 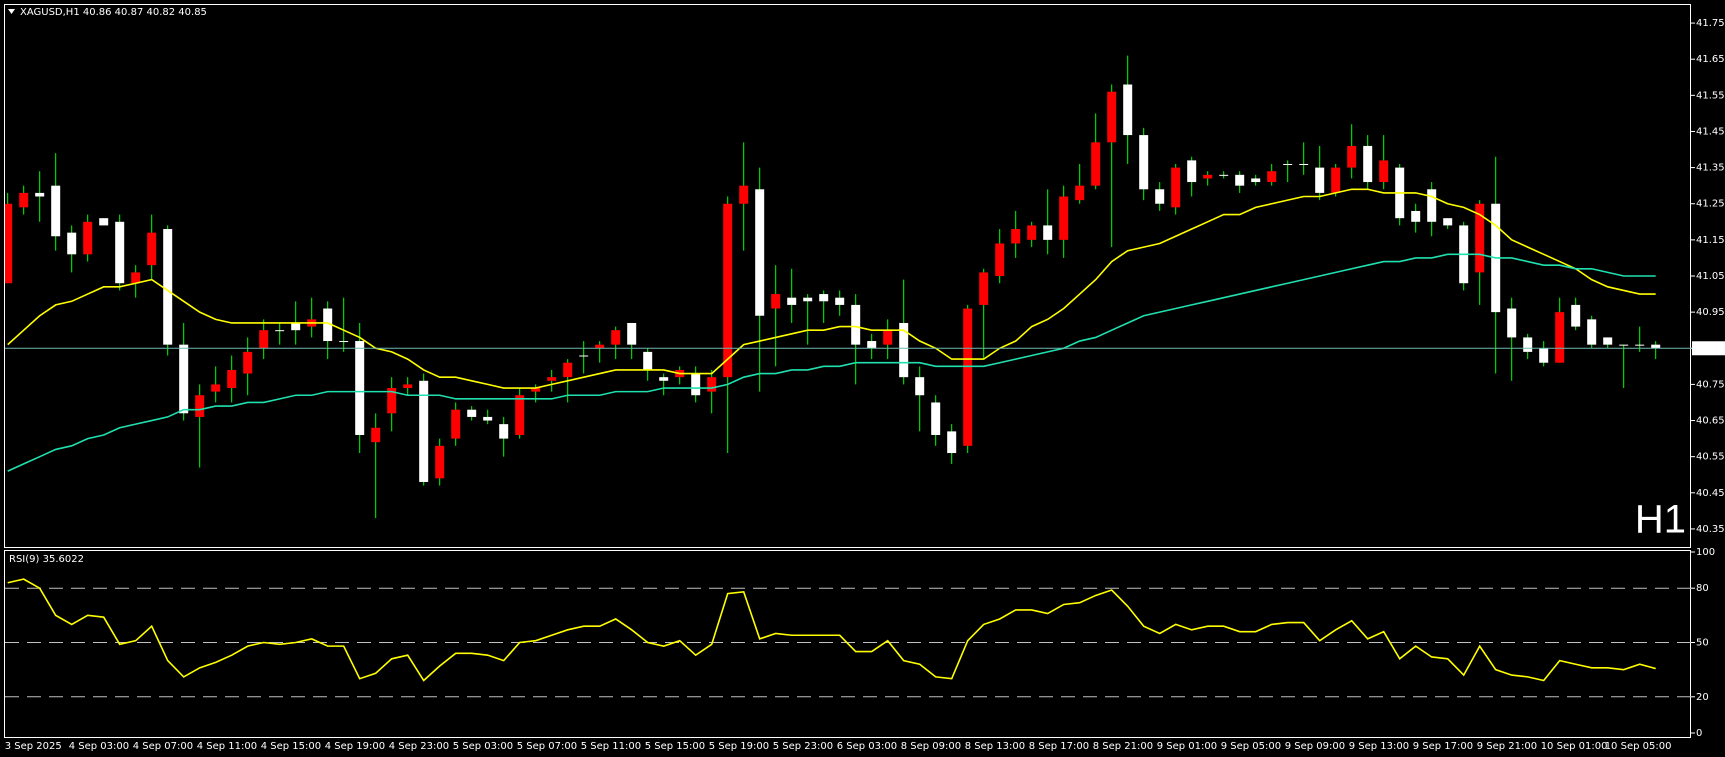 I want to click on x-tick-label: 9 Sep 01:00, so click(x=1187, y=746).